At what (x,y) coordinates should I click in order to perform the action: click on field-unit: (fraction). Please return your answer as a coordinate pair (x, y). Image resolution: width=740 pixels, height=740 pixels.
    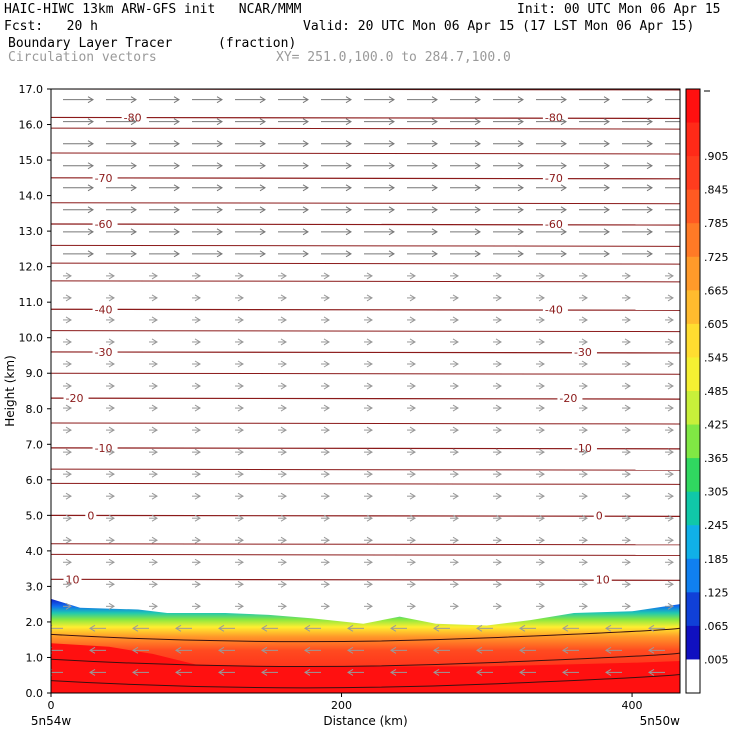
    Looking at the image, I should click on (257, 43).